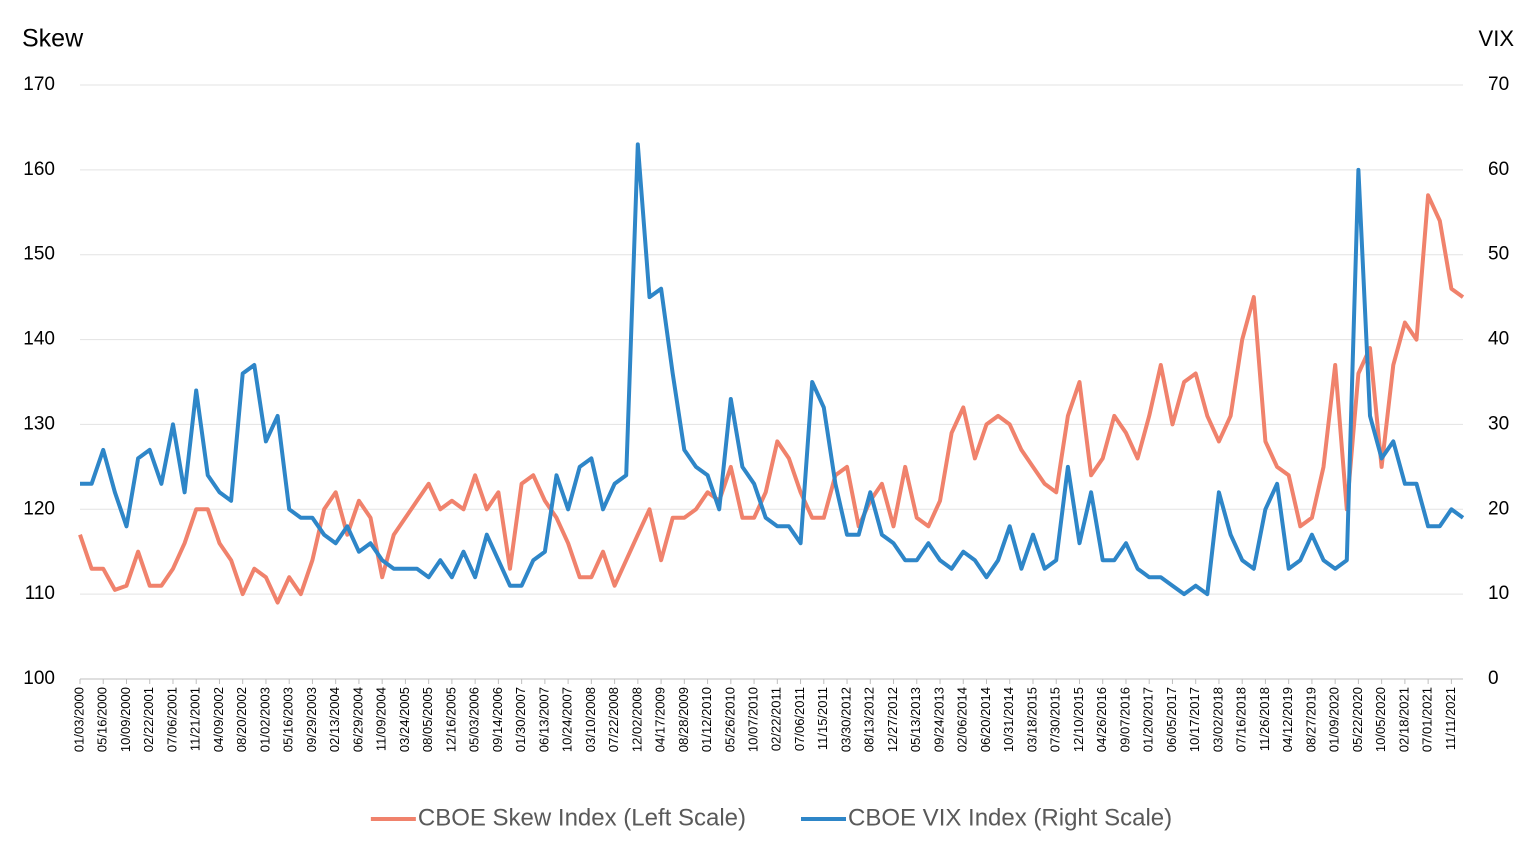 This screenshot has height=854, width=1535. I want to click on y2-axis-title: VIX, so click(1497, 38).